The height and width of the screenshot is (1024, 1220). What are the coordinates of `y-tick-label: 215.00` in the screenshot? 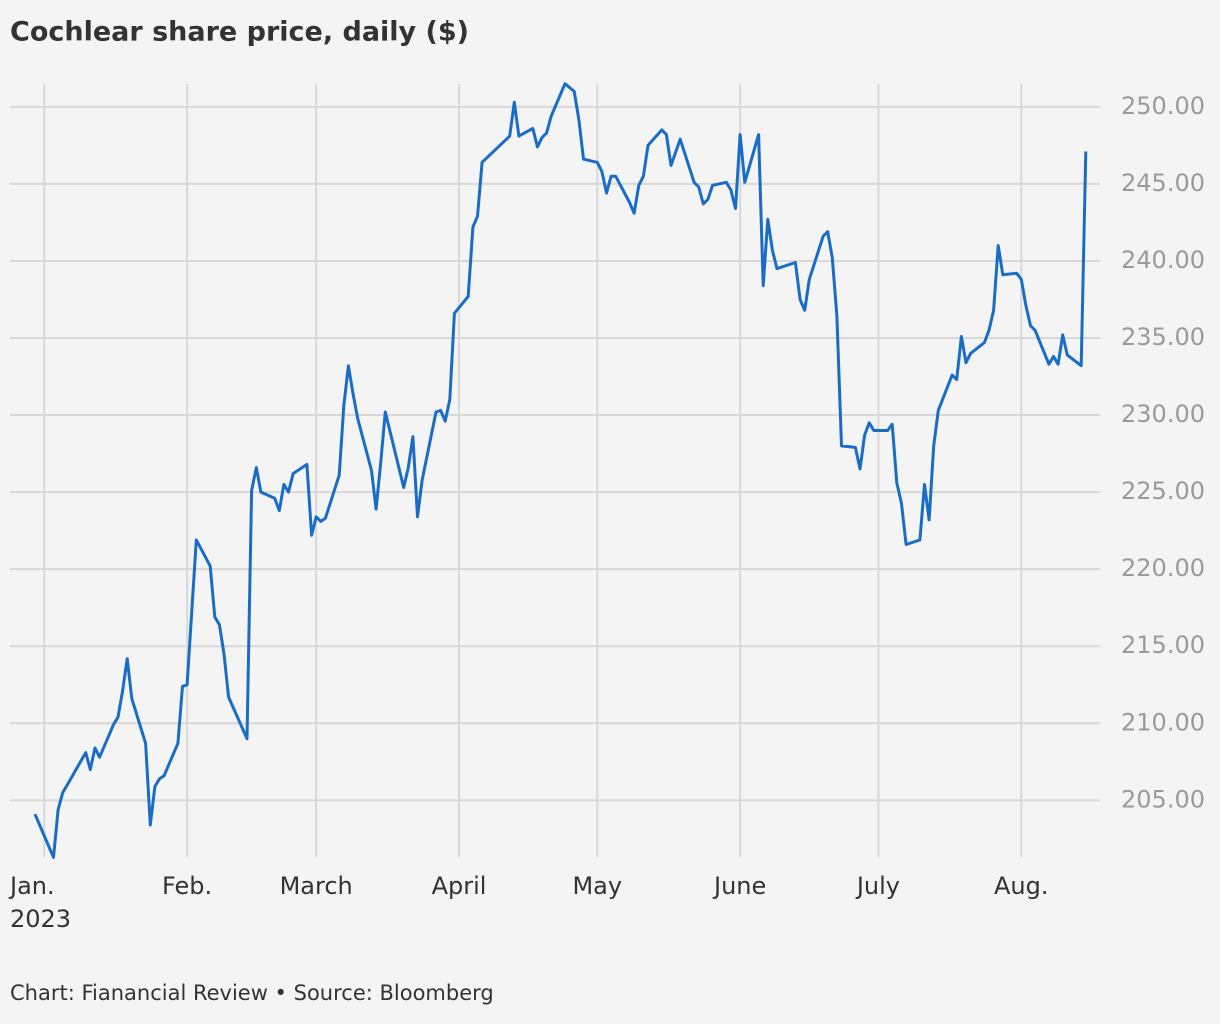 It's located at (1163, 645).